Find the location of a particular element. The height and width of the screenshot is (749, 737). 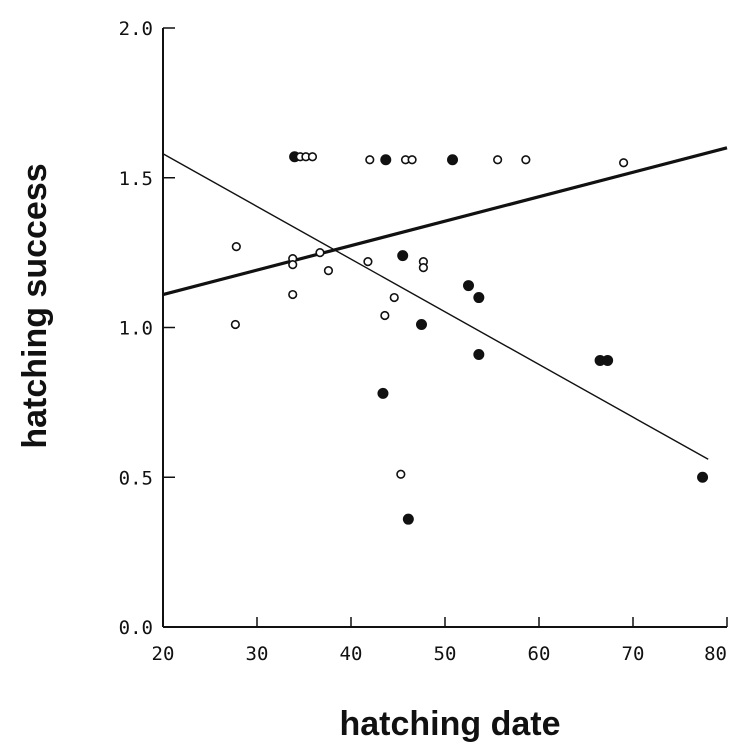

x-tick-label: 80 is located at coordinates (715, 654).